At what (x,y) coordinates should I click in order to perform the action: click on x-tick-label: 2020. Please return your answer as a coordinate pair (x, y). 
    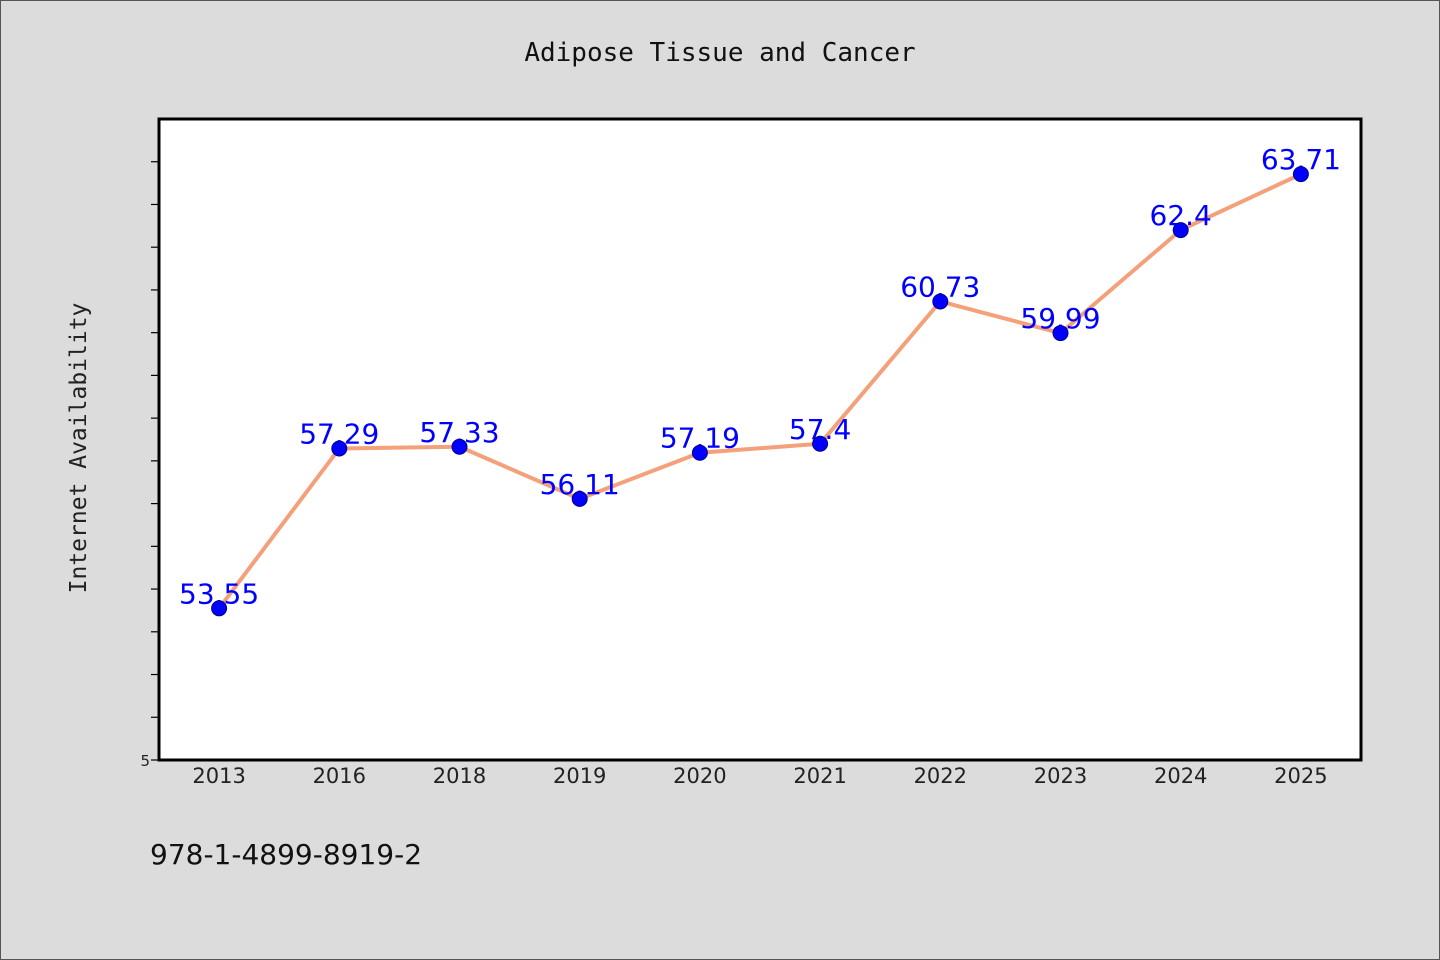
    Looking at the image, I should click on (699, 776).